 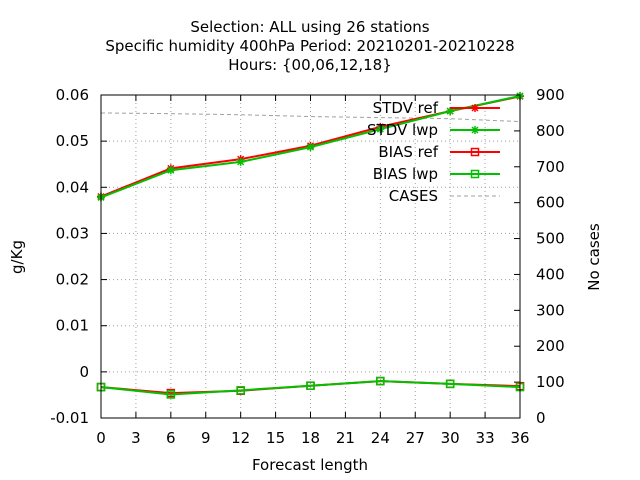 What do you see at coordinates (72, 141) in the screenshot?
I see `y-tick-label: 0.05` at bounding box center [72, 141].